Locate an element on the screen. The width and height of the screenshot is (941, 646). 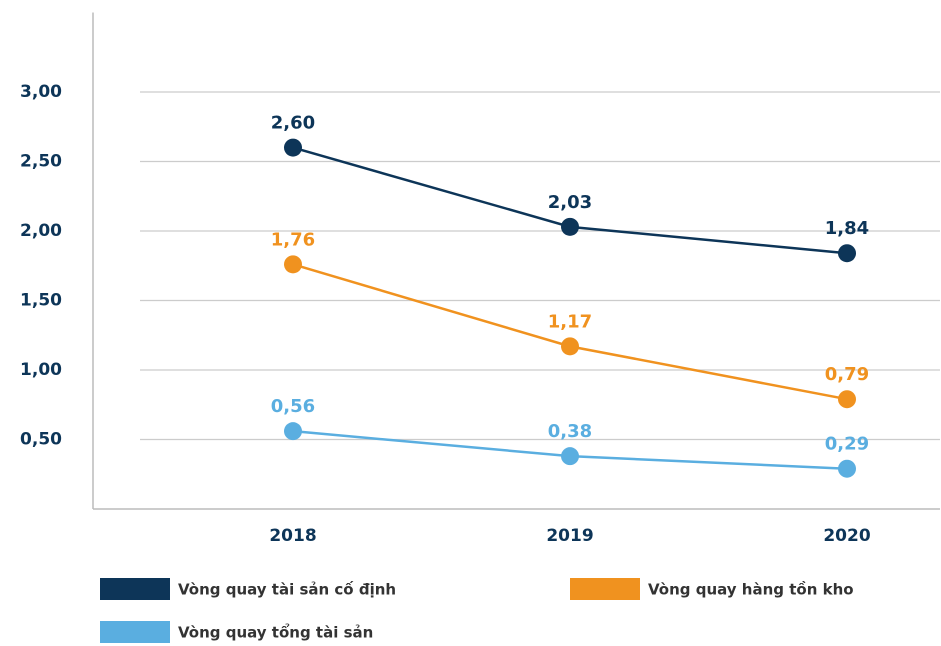
data-label: 1,84 is located at coordinates (847, 228).